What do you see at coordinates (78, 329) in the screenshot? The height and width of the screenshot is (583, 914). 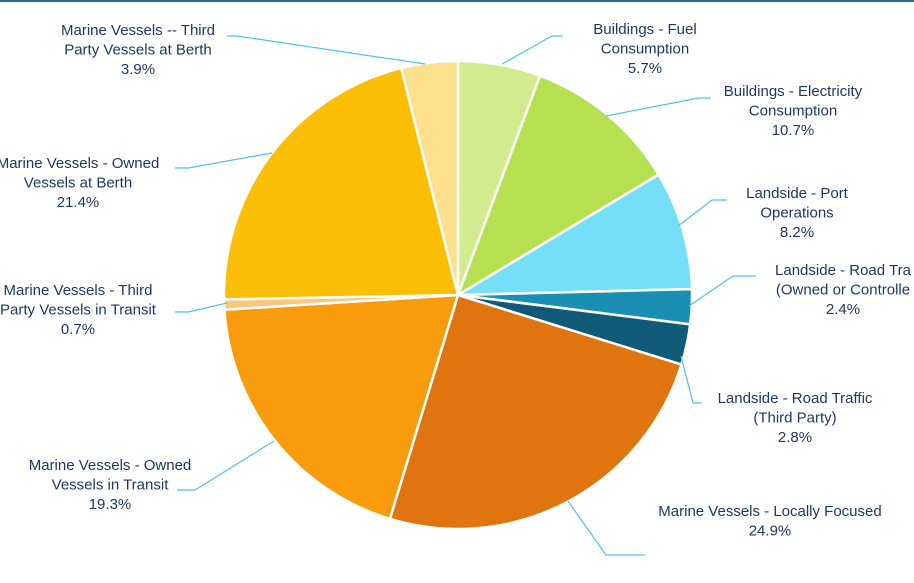 I see `slice-label-line: 0.7%` at bounding box center [78, 329].